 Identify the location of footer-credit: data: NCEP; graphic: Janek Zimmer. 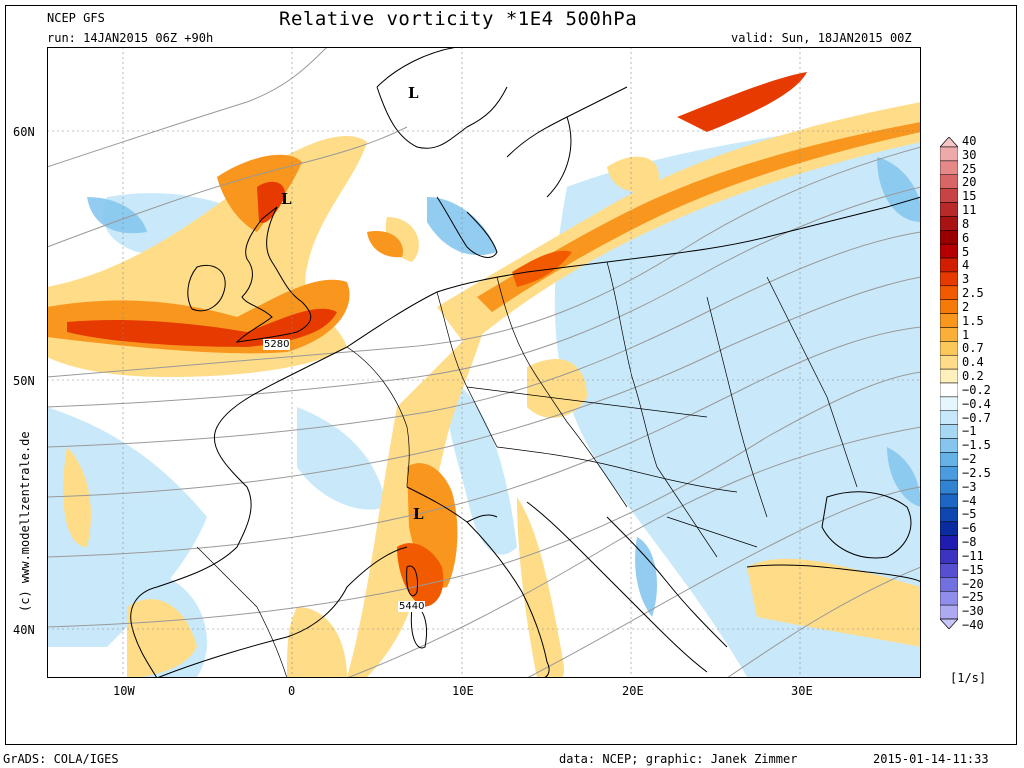
(678, 759).